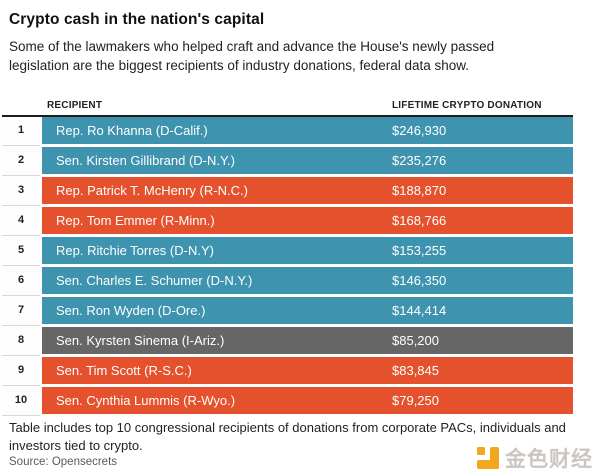 This screenshot has width=600, height=476. Describe the element at coordinates (137, 19) in the screenshot. I see `page-title: Crypto cash in the nation's capital` at that location.